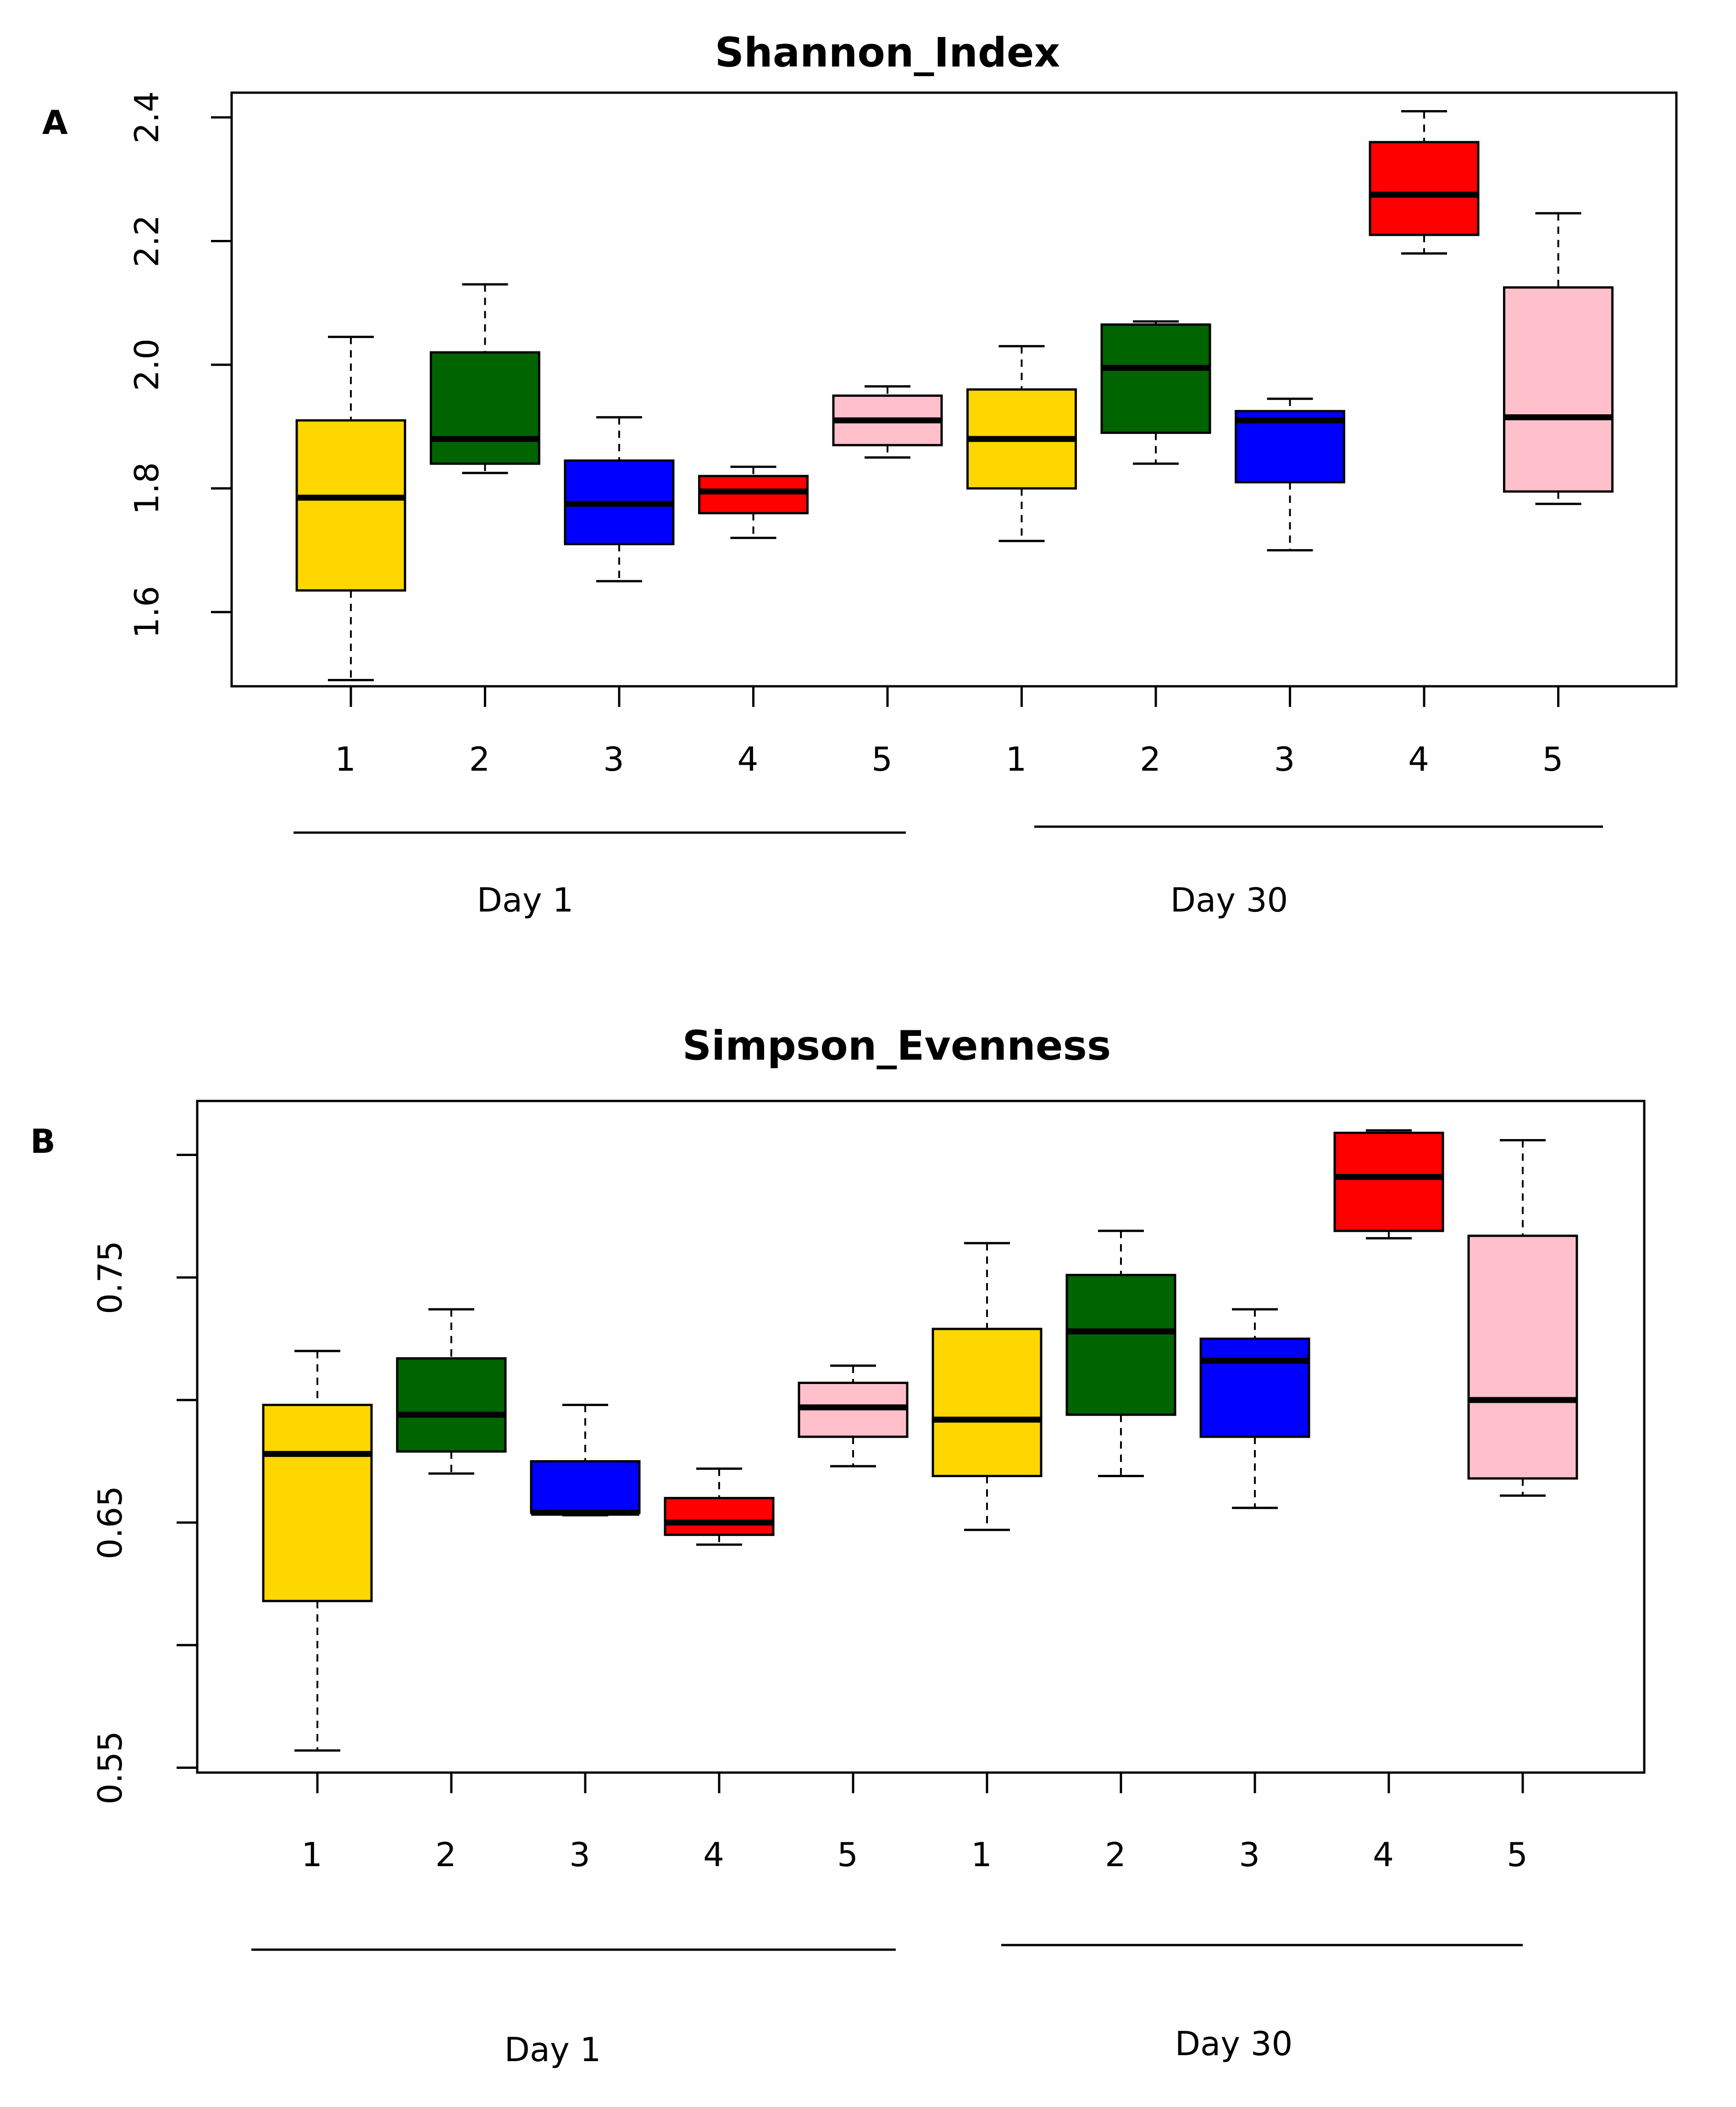  I want to click on y-tick-label: 0.65, so click(110, 1522).